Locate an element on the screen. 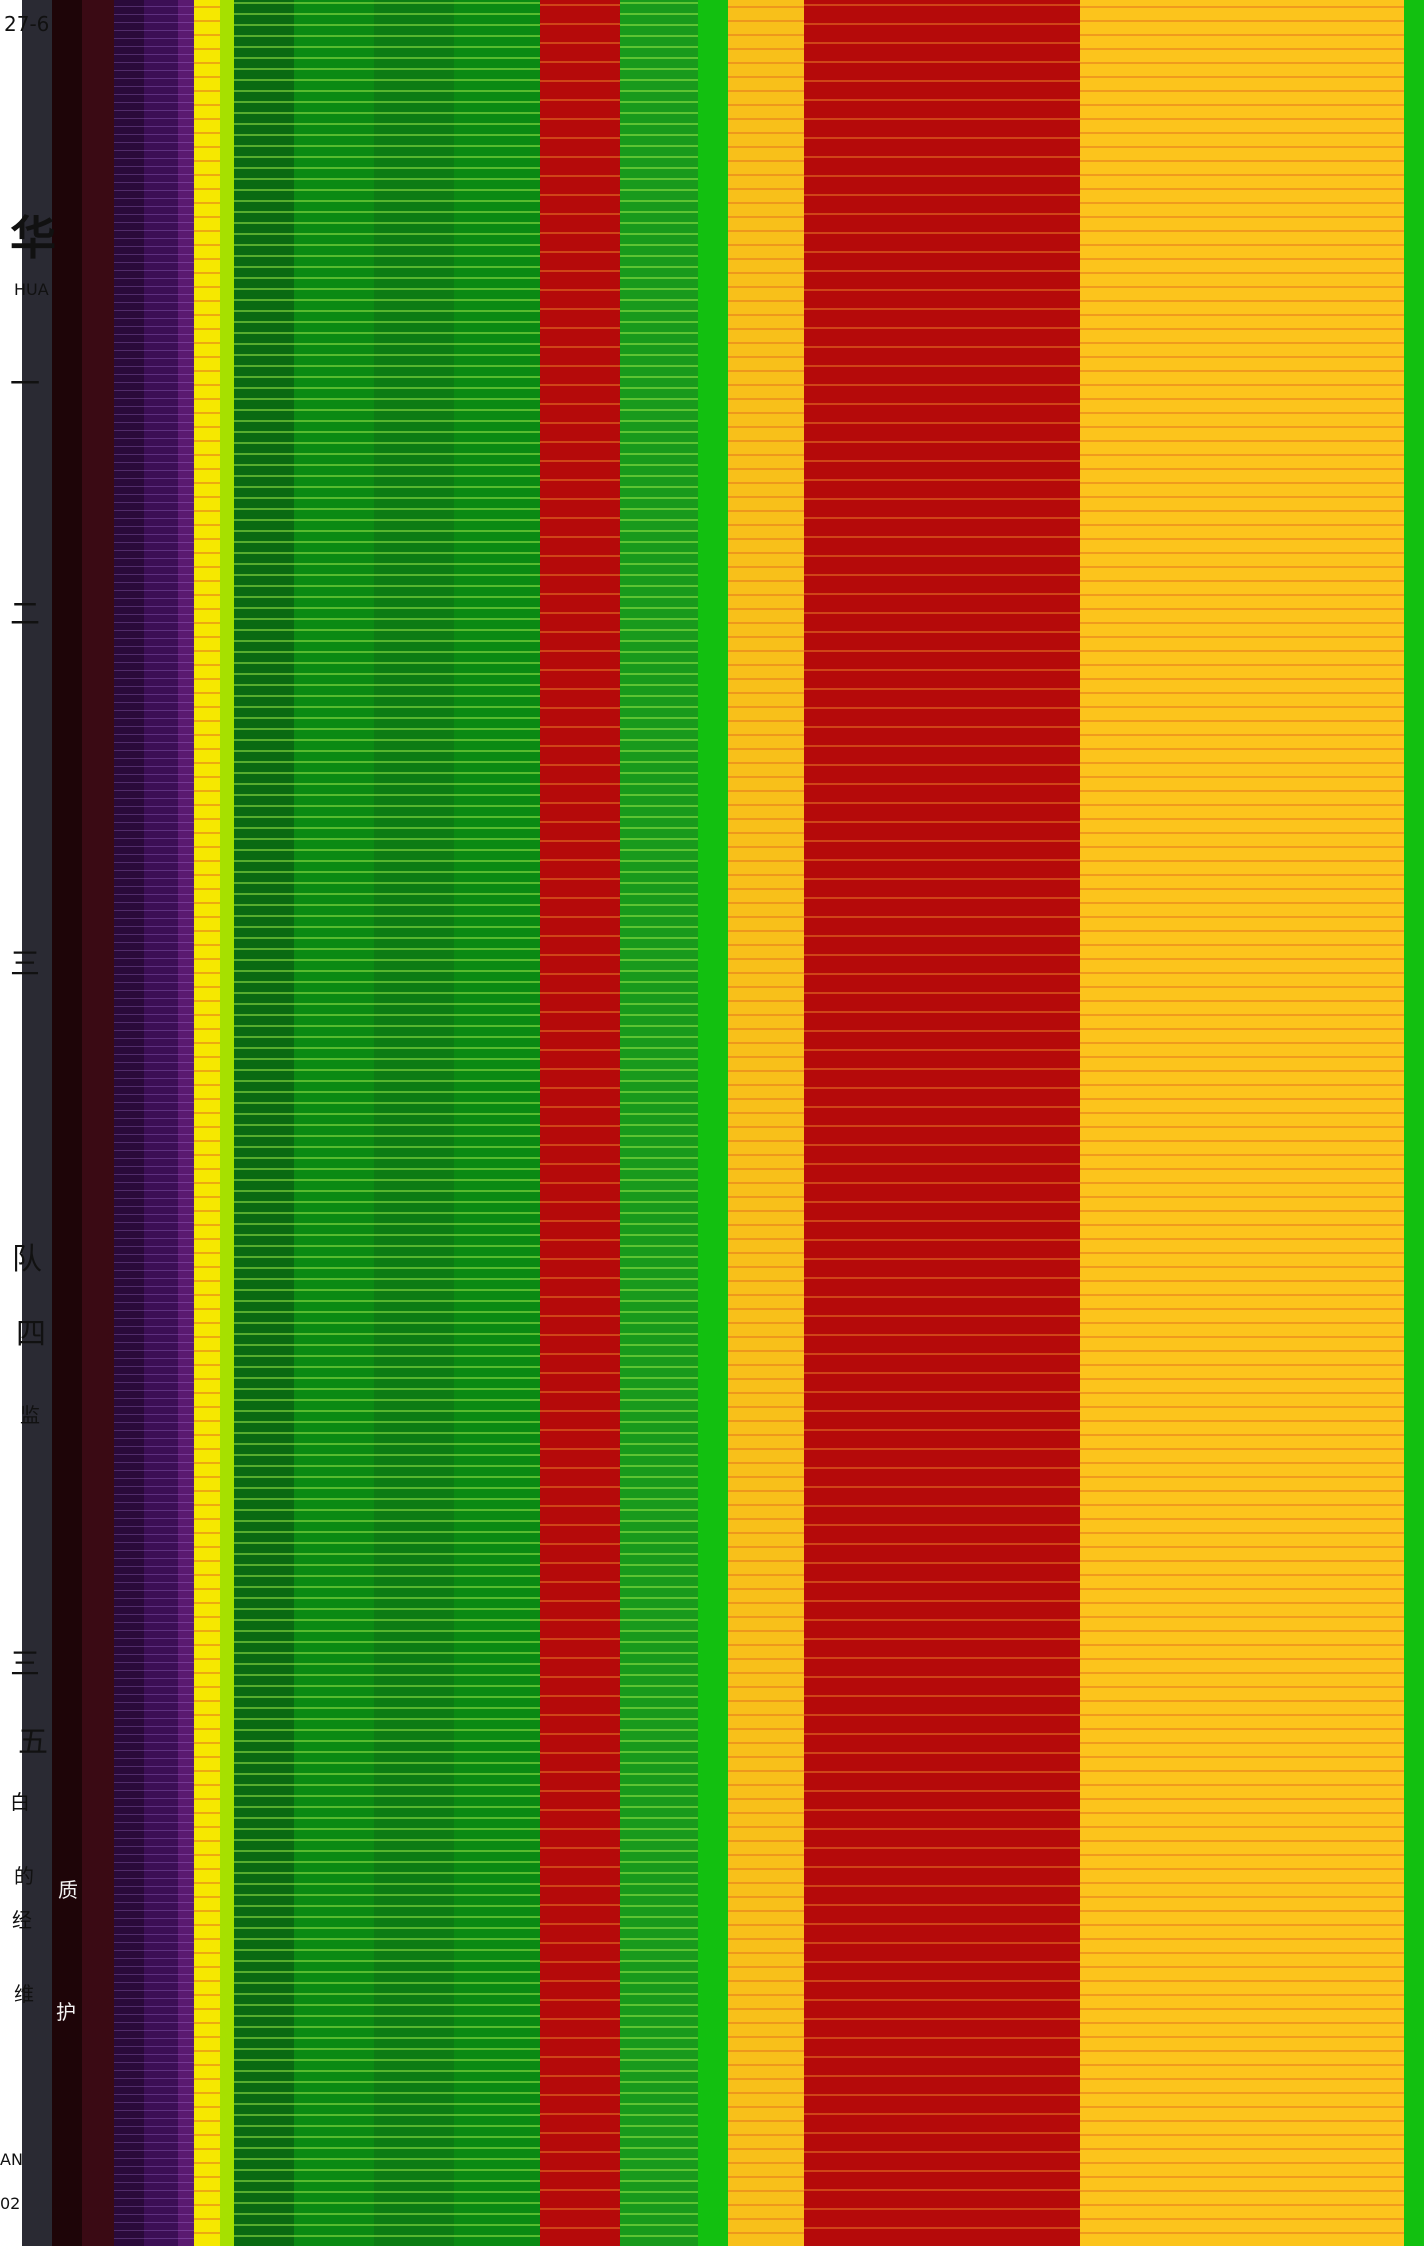 The image size is (1424, 2246). band-amber-a is located at coordinates (766, 1123).